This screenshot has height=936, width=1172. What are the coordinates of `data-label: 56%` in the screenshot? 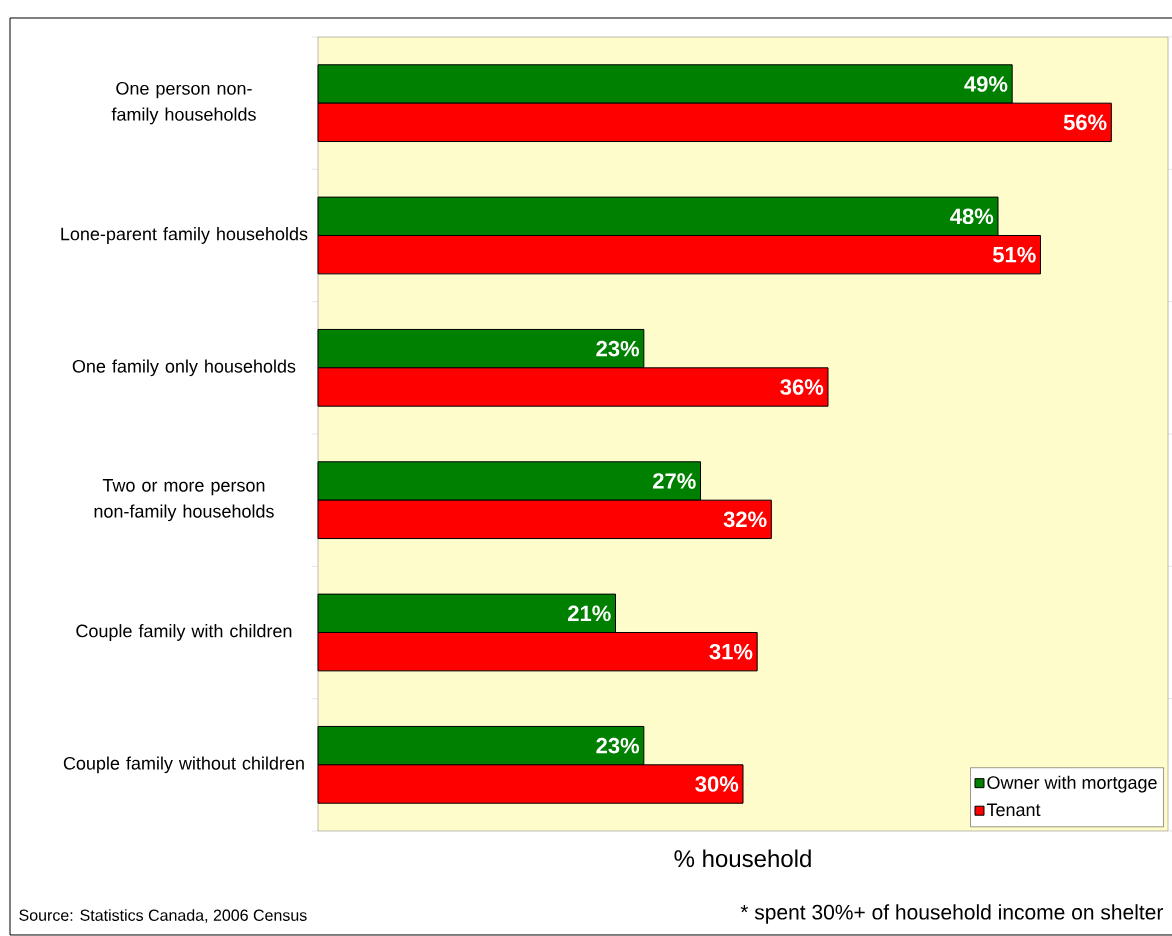 It's located at (1085, 122).